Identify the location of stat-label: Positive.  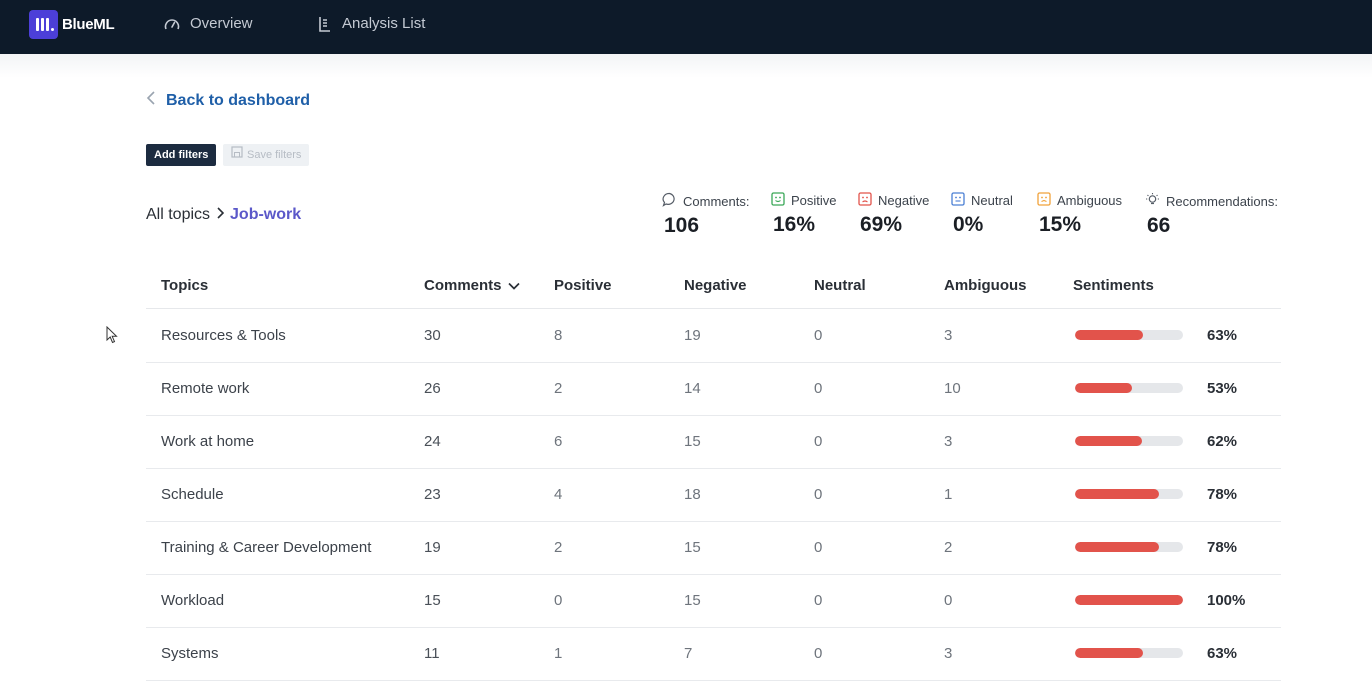
(814, 200).